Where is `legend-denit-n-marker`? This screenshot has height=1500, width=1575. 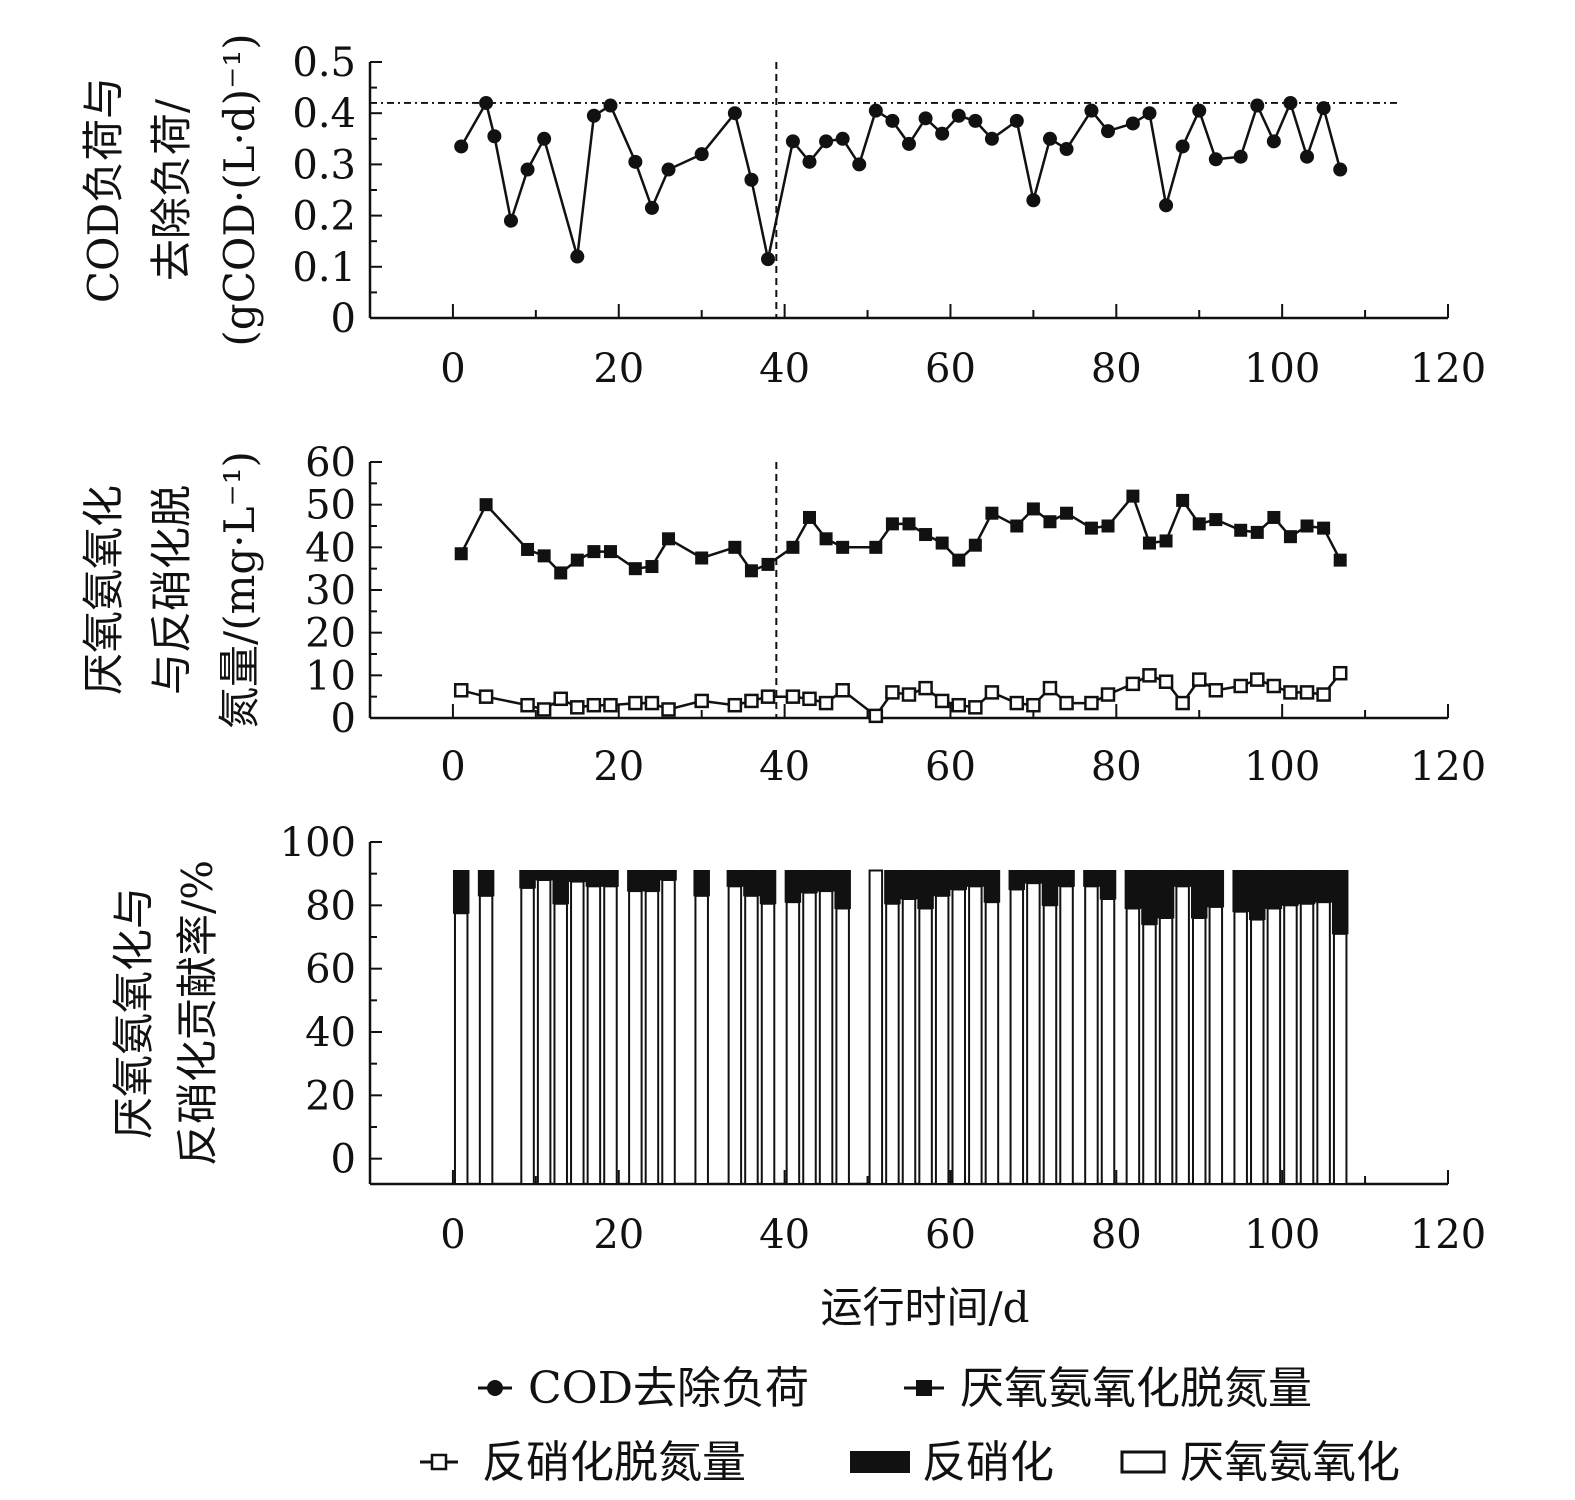
legend-denit-n-marker is located at coordinates (439, 1462).